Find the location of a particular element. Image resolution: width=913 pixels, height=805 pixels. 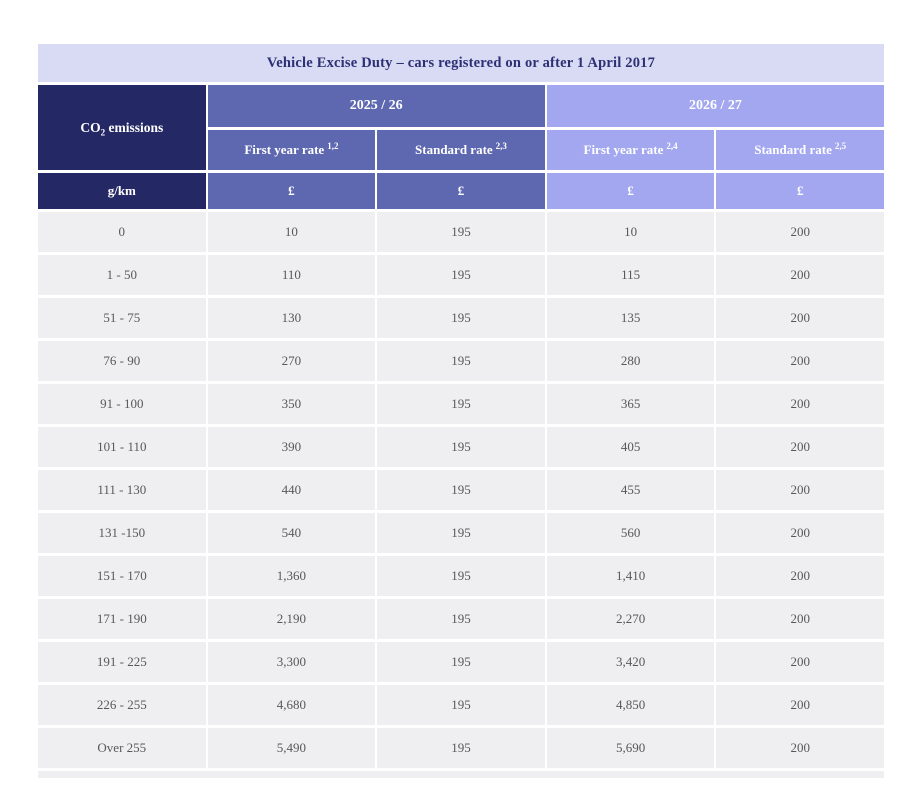

fyr-2025-value: 4,680 is located at coordinates (291, 705).